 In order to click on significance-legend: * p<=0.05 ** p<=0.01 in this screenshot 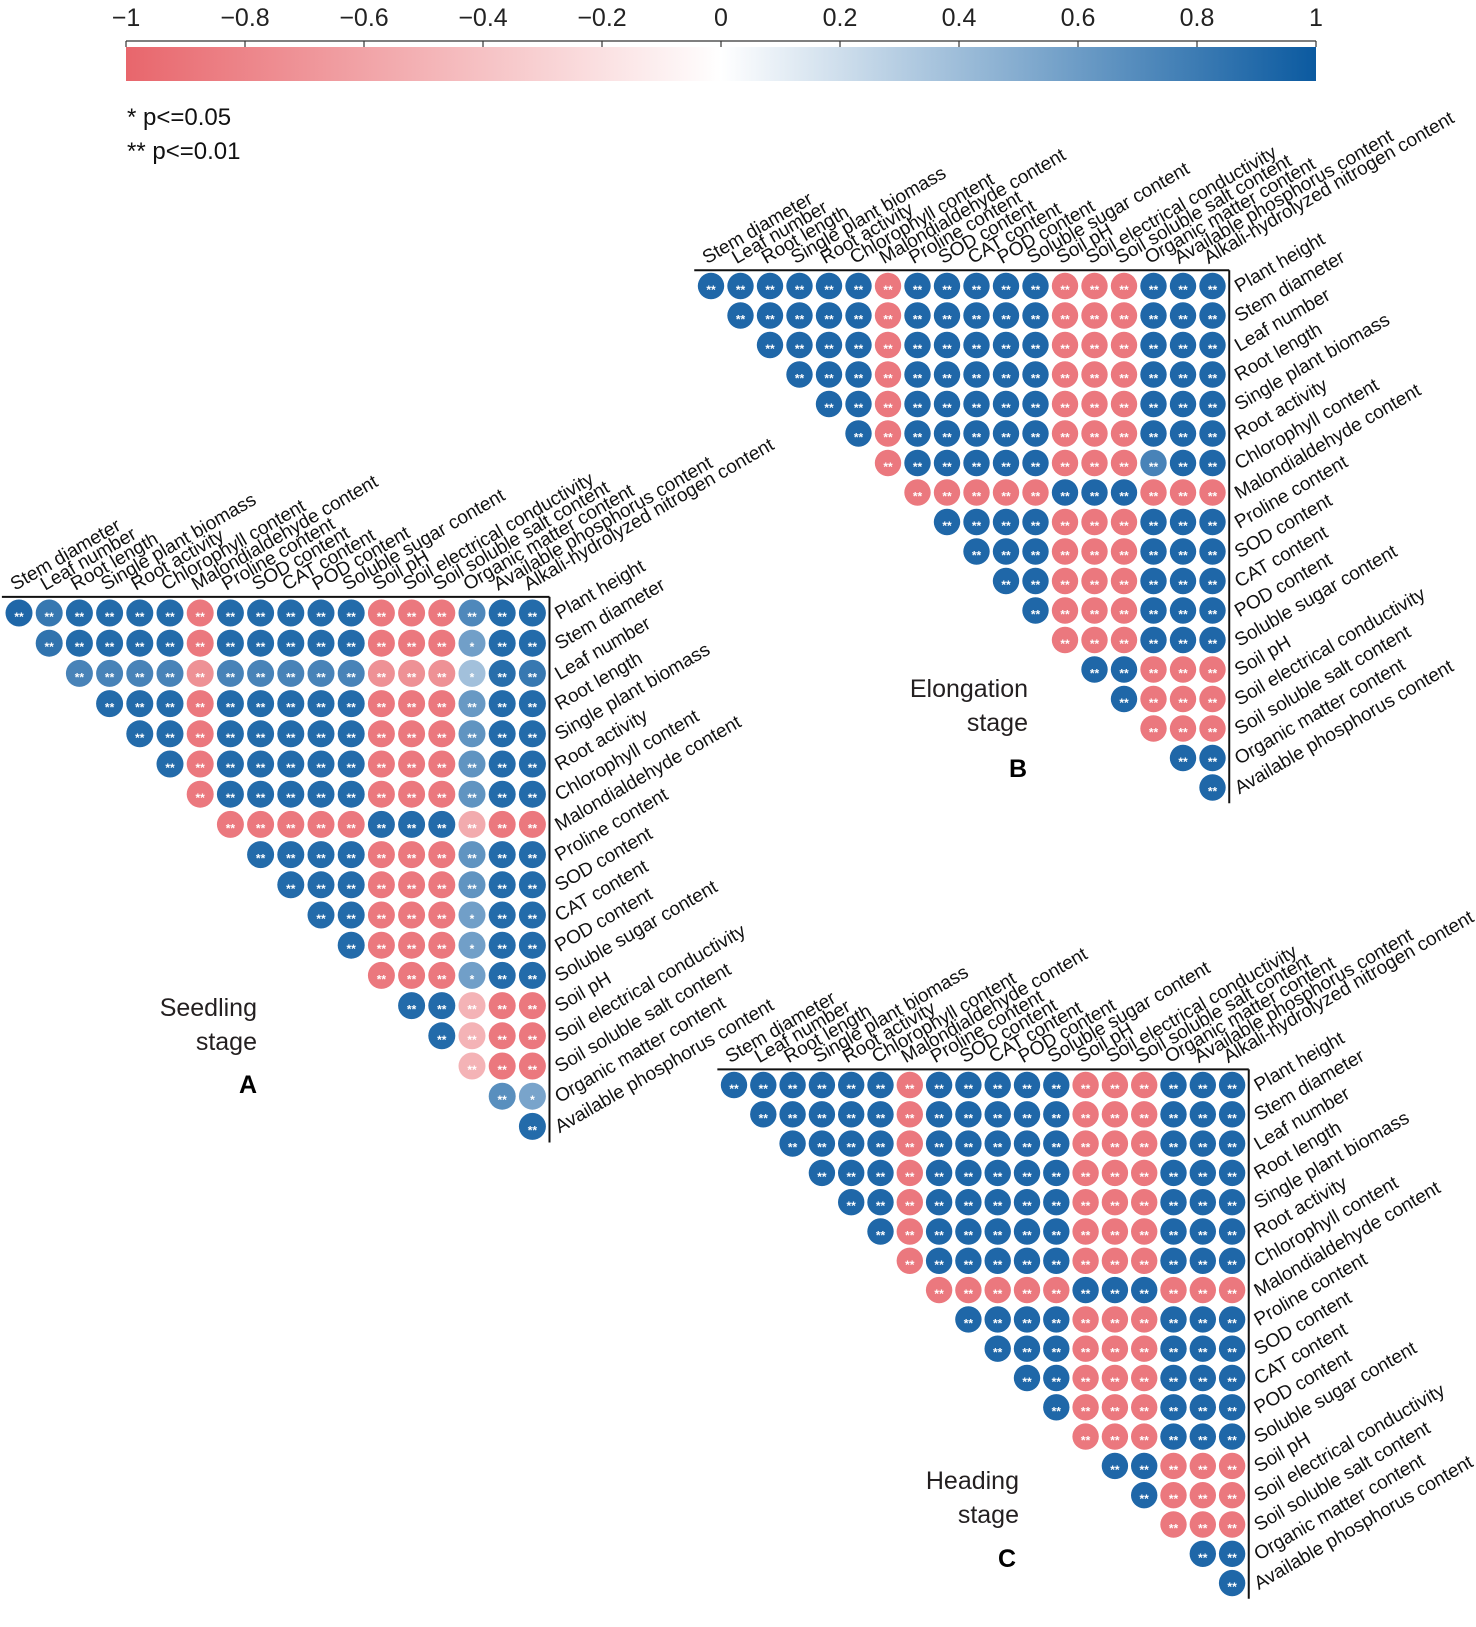, I will do `click(183, 134)`.